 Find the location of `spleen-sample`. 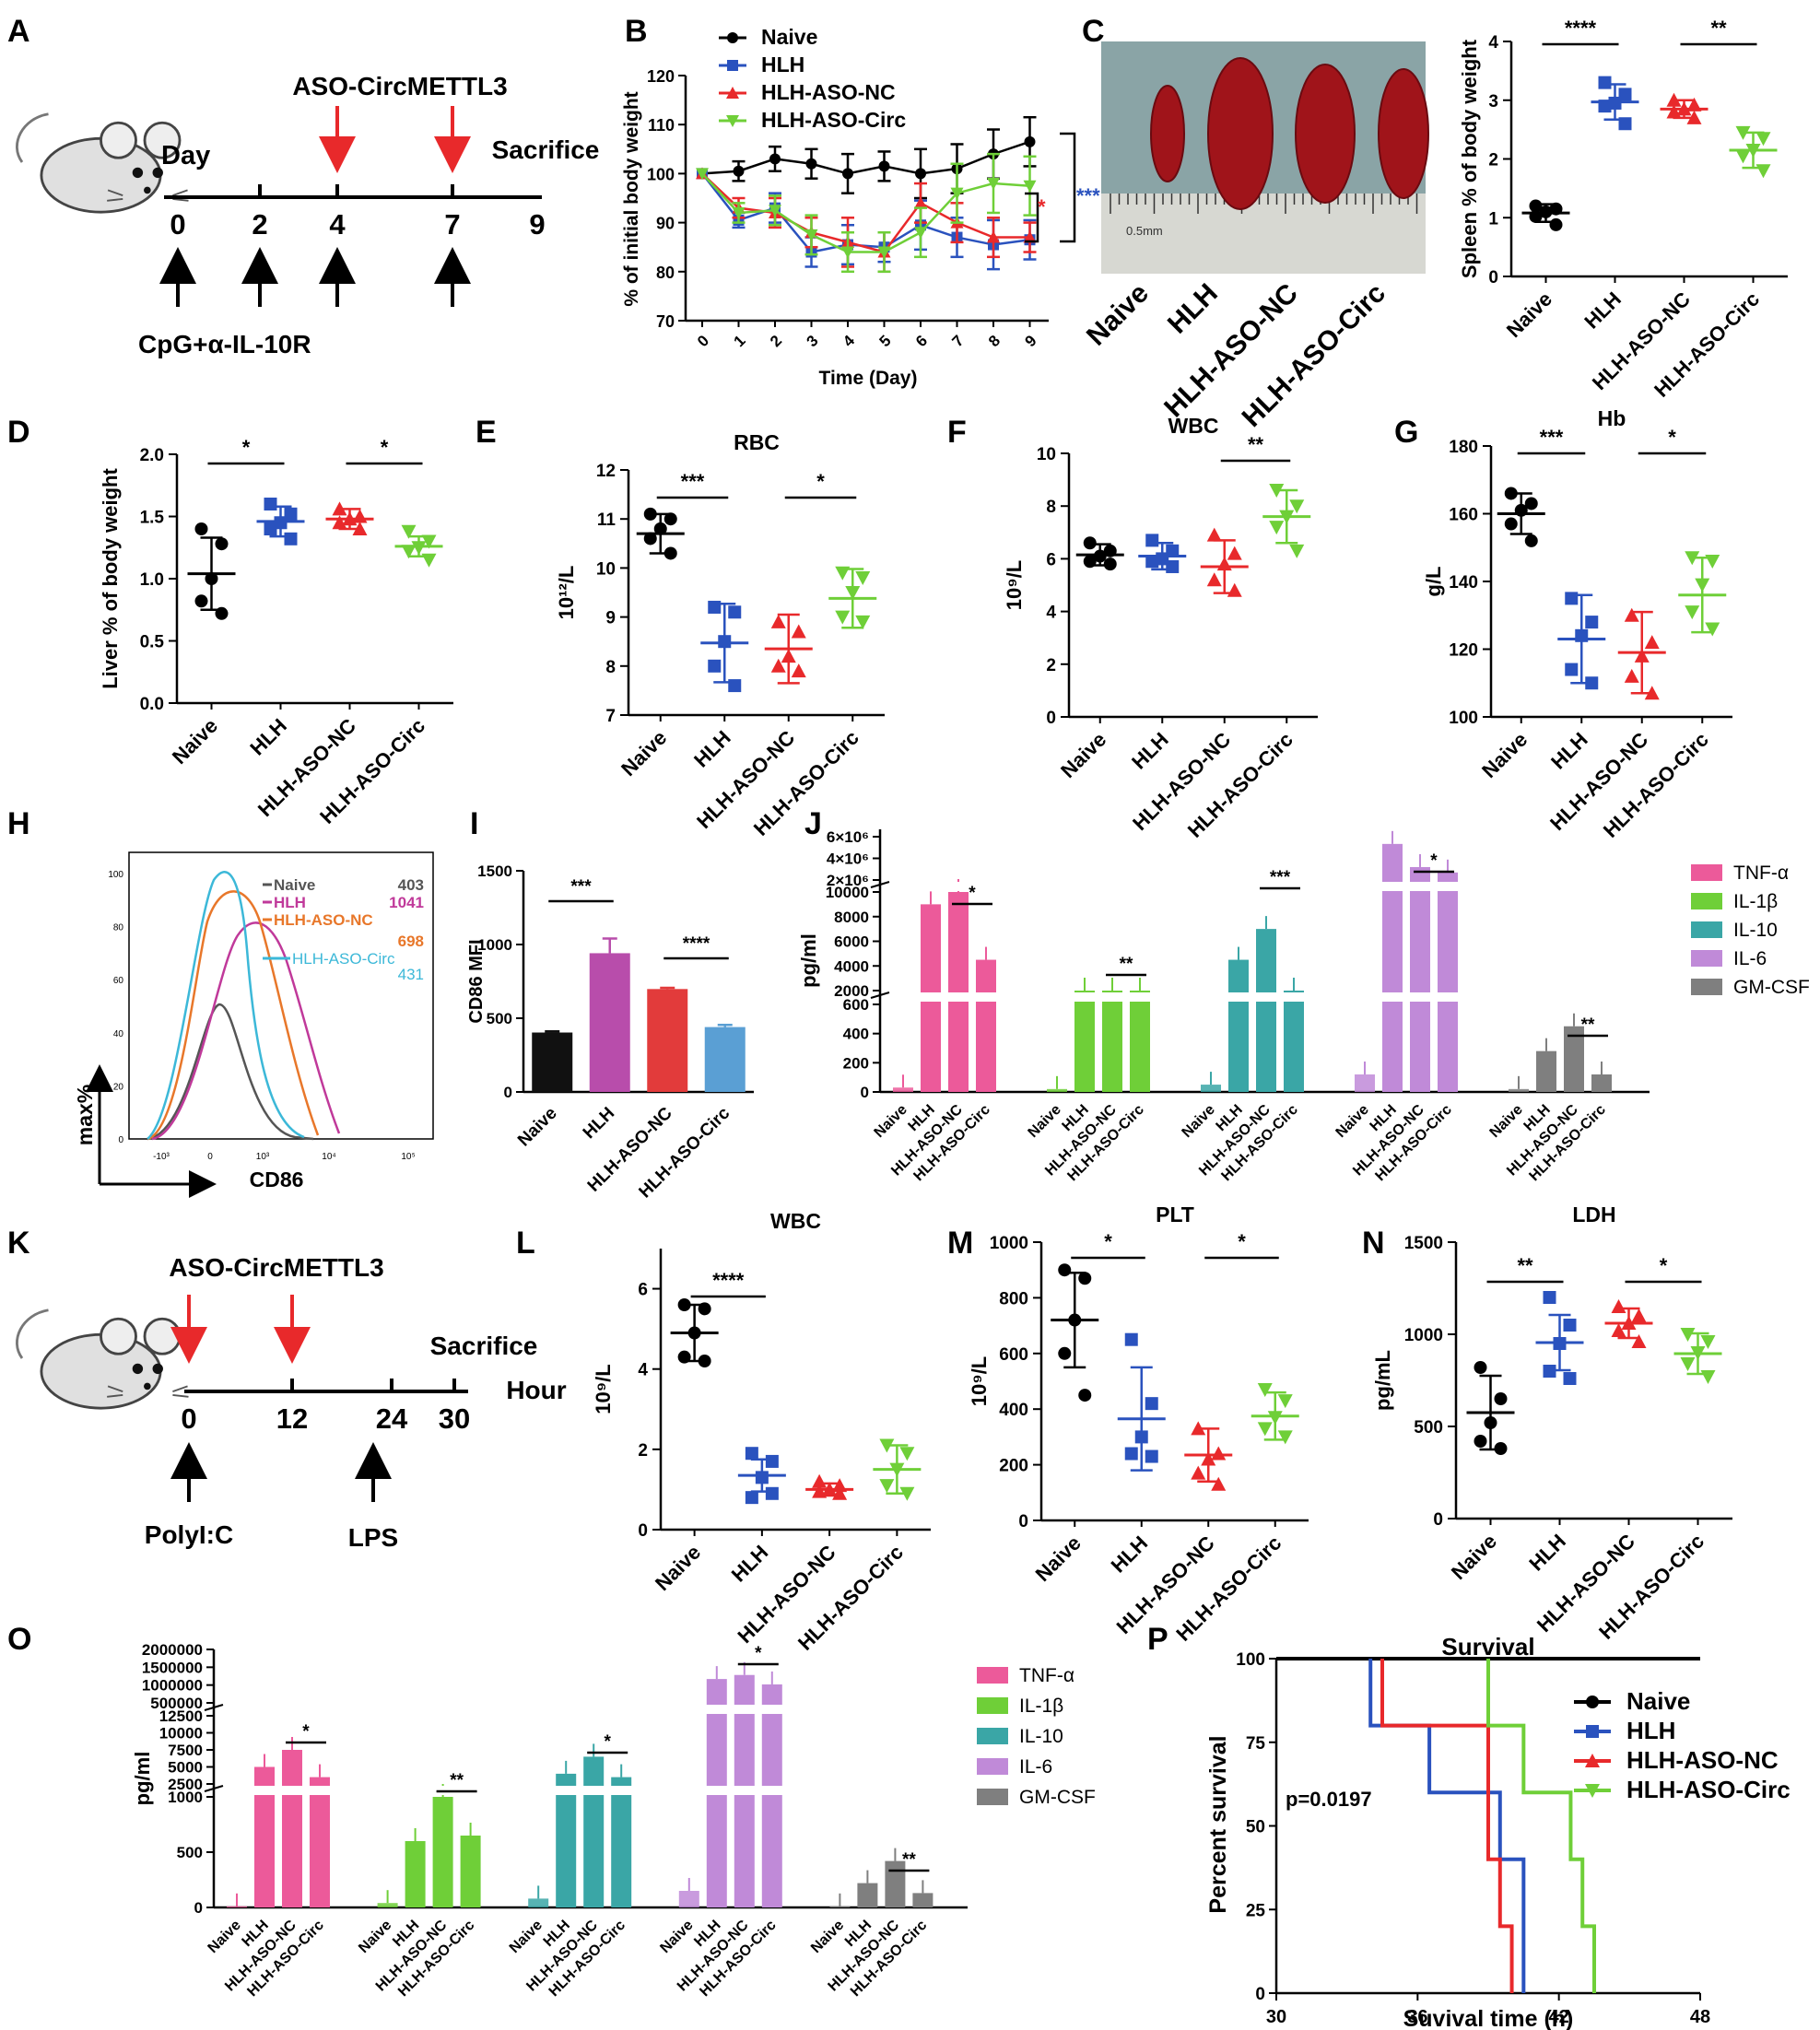

spleen-sample is located at coordinates (1403, 134).